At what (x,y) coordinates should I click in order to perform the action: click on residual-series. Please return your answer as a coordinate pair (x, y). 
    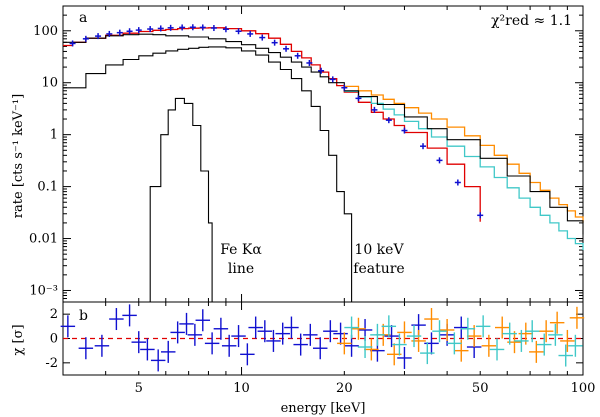
    Looking at the image, I should click on (322, 338).